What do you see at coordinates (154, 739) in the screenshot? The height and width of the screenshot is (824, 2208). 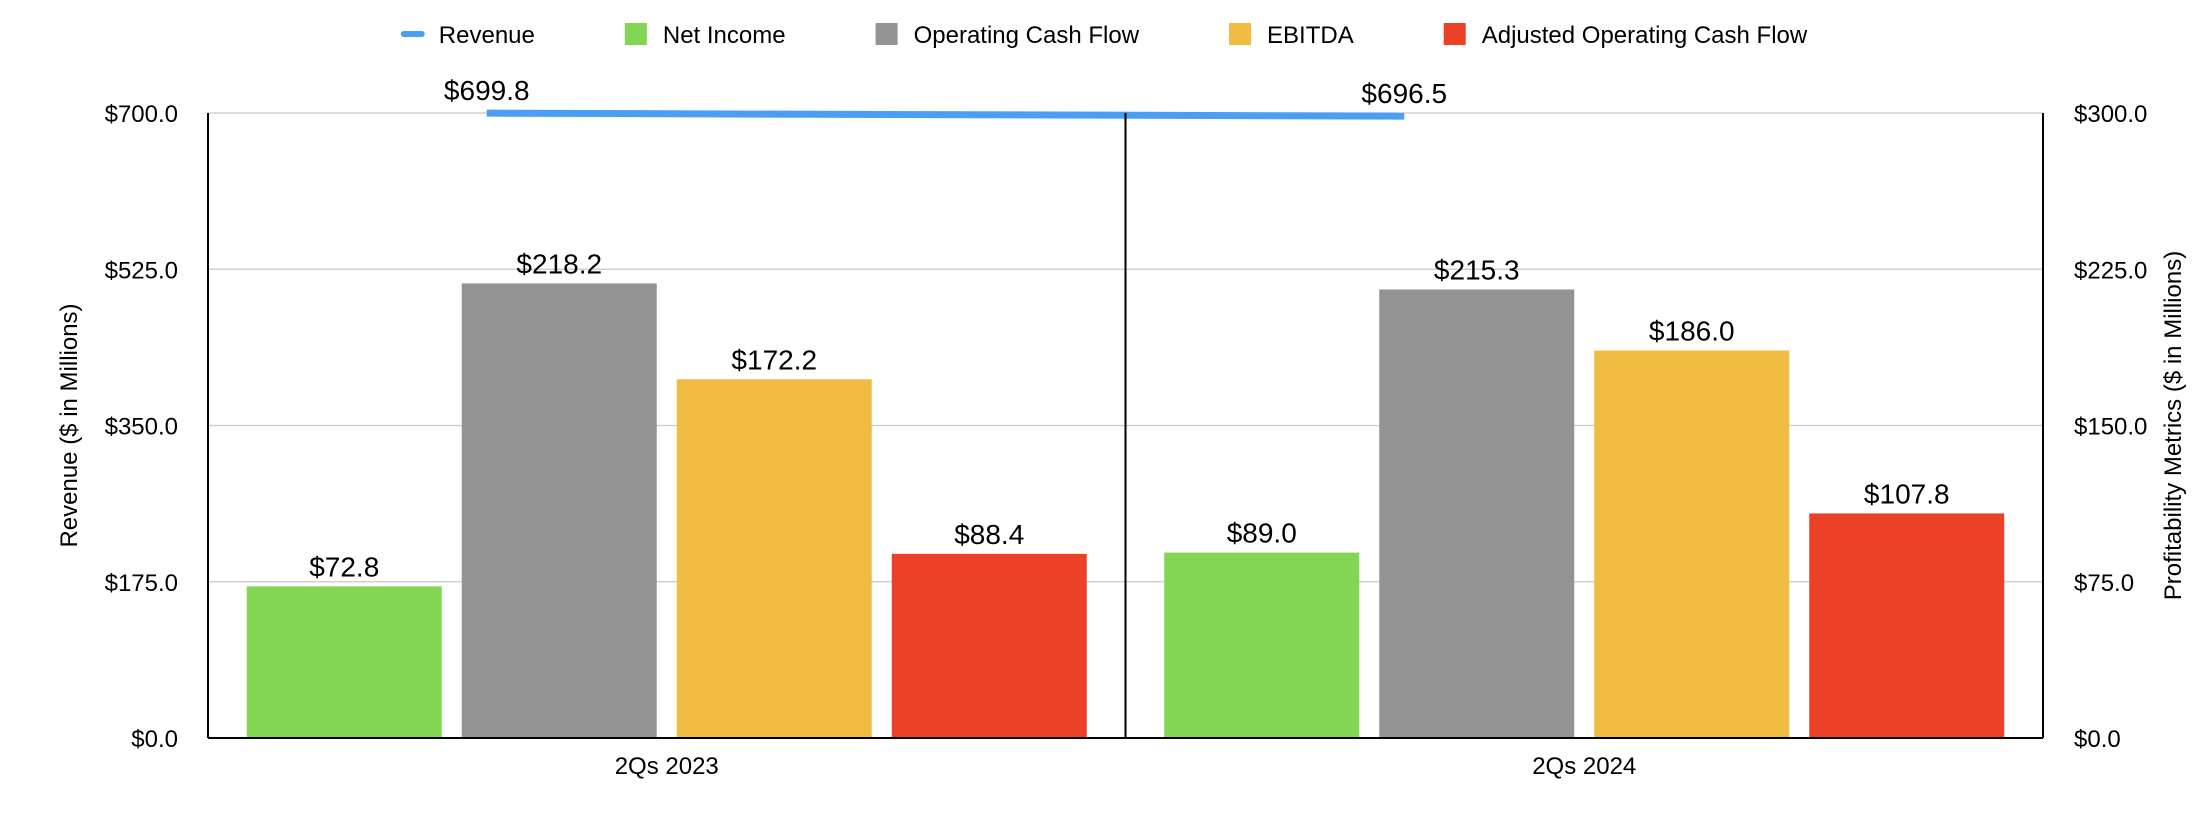 I see `y-left-tick-label: $0.0` at bounding box center [154, 739].